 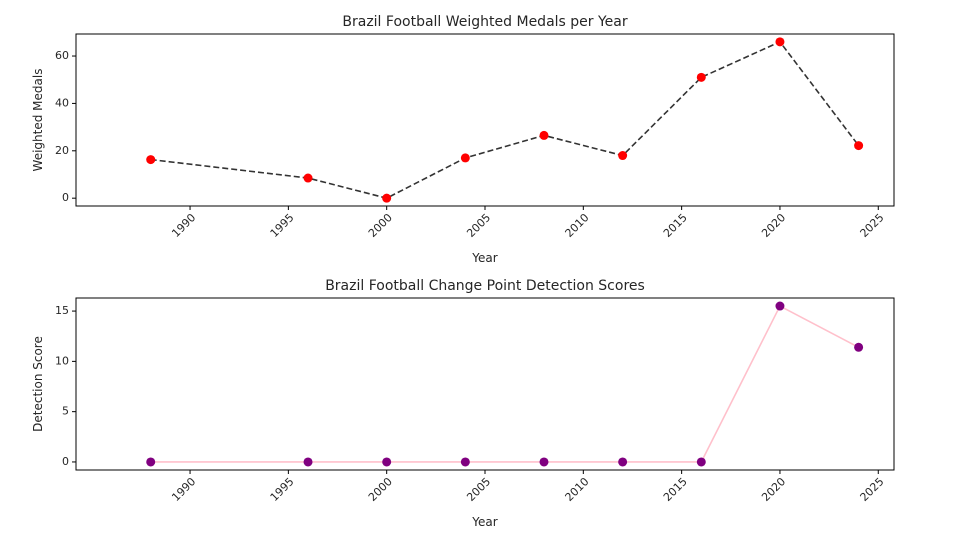 I want to click on y-tick-label: 40, so click(x=62, y=102).